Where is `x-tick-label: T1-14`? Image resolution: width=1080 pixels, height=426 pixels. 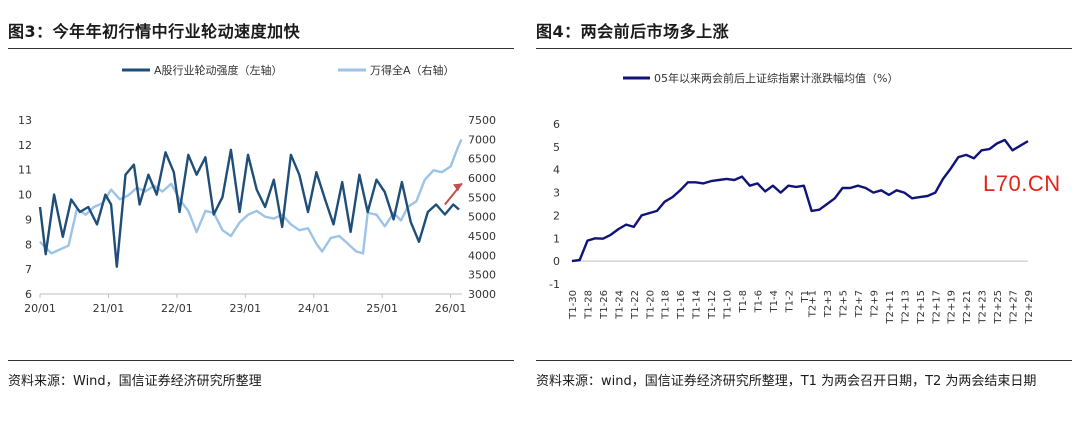
x-tick-label: T1-14 is located at coordinates (697, 305).